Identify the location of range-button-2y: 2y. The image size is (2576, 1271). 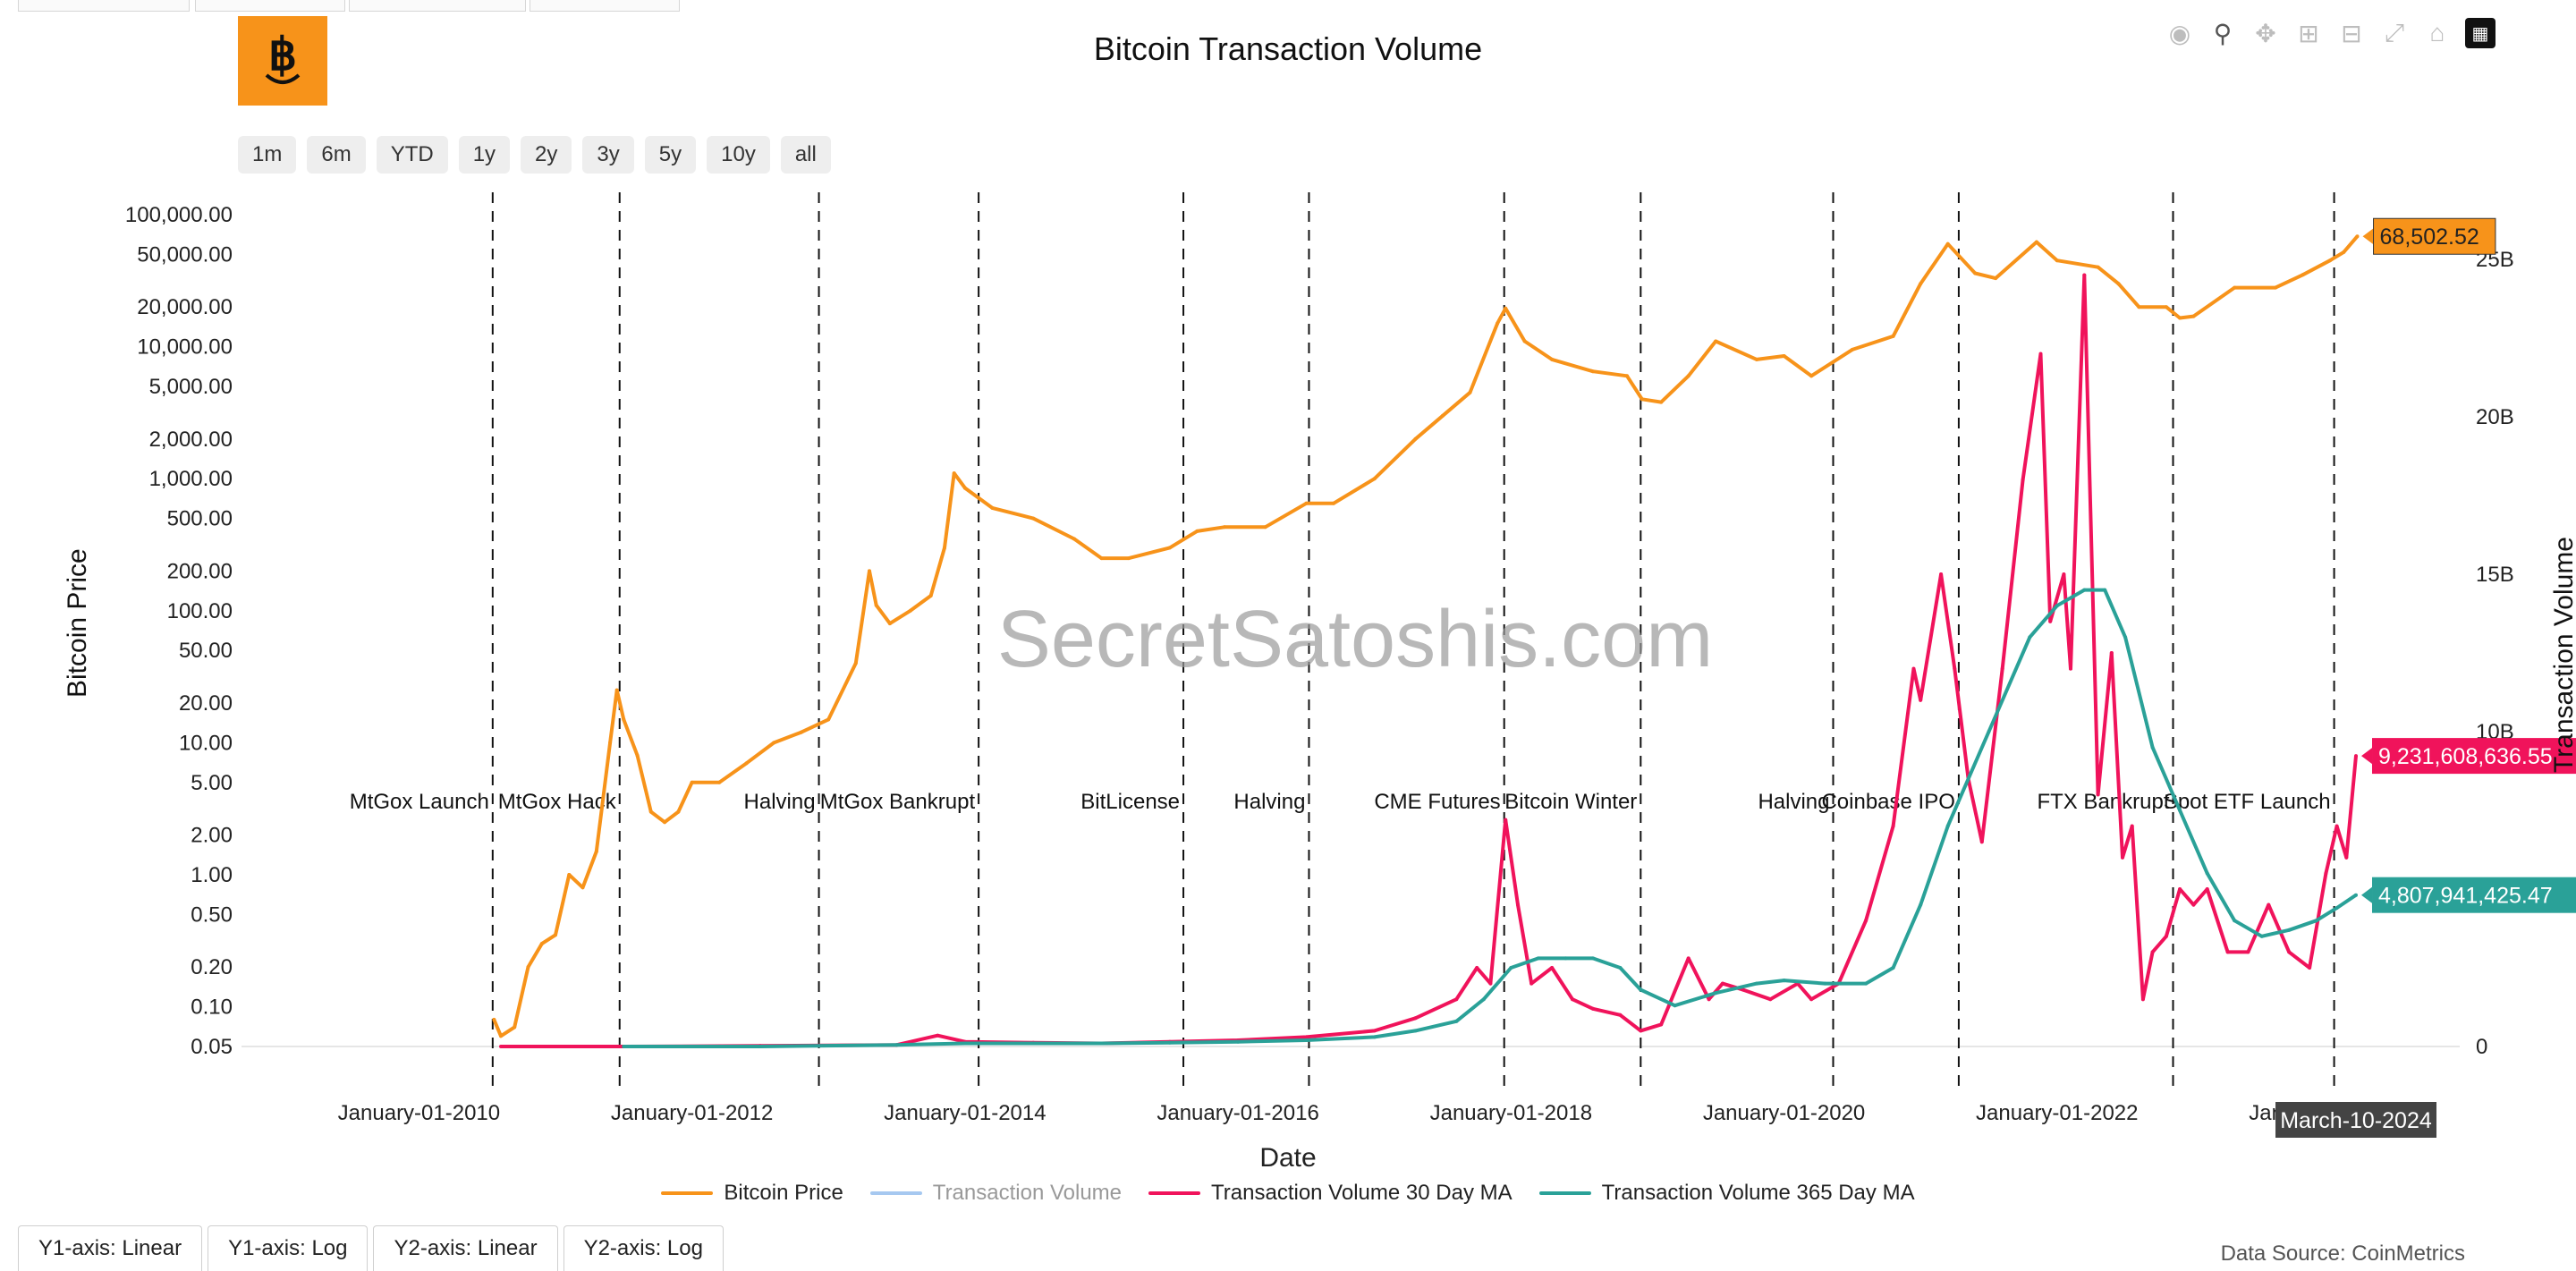
(546, 155).